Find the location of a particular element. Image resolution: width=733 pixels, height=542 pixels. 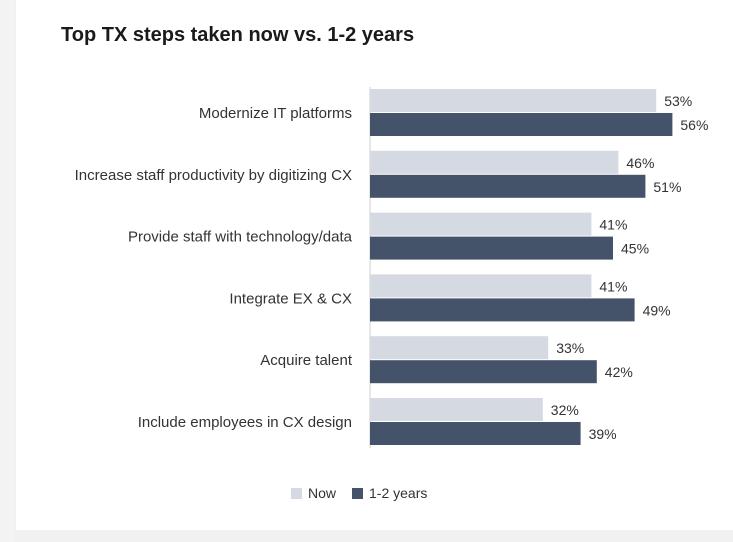

bar-1-2-years-provide-staff-with-technology-data is located at coordinates (491, 248).